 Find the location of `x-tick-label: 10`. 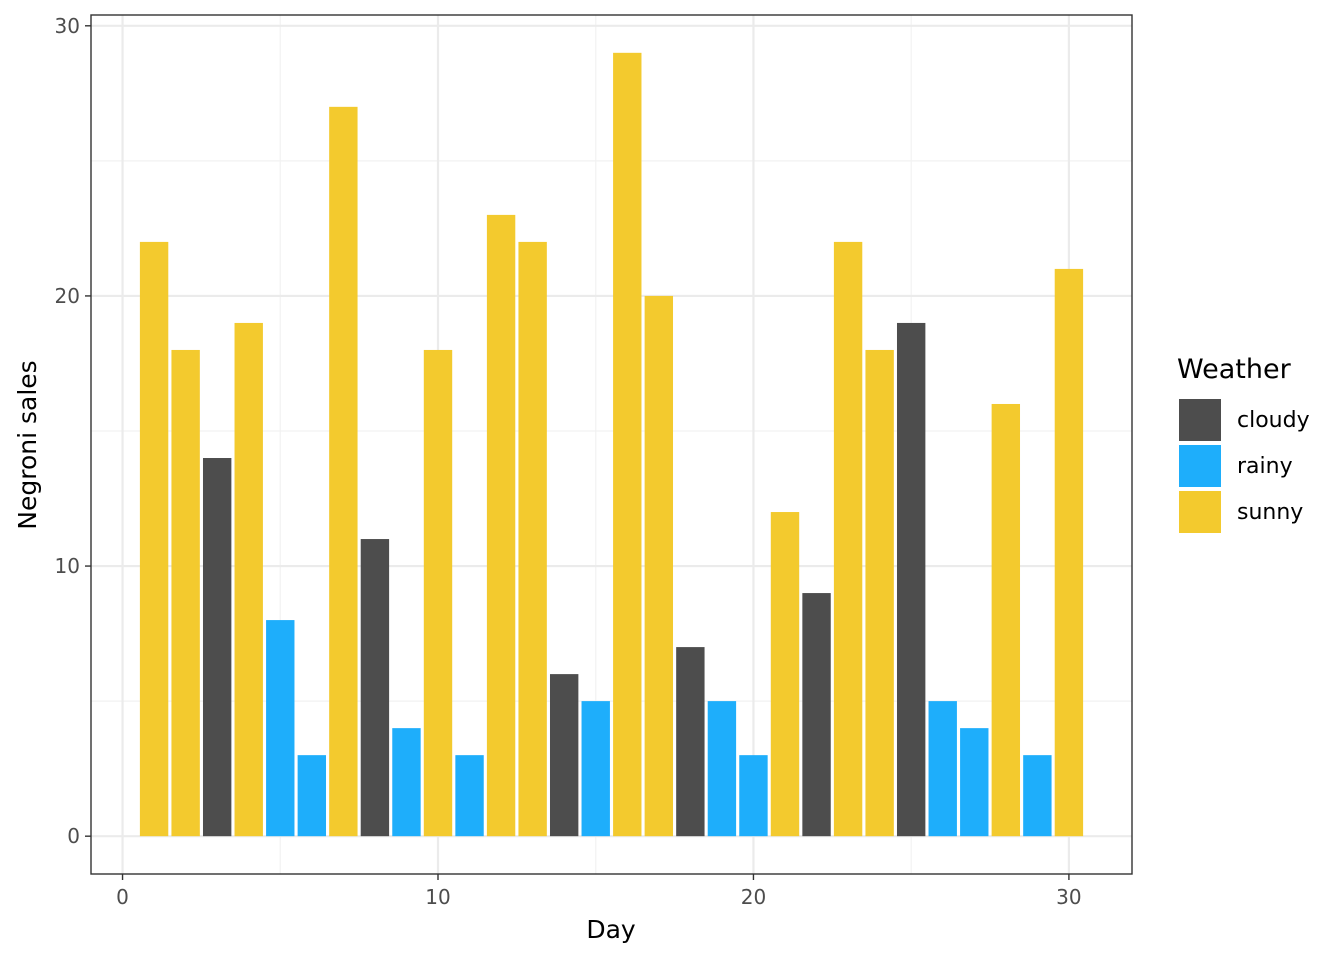

x-tick-label: 10 is located at coordinates (437, 897).